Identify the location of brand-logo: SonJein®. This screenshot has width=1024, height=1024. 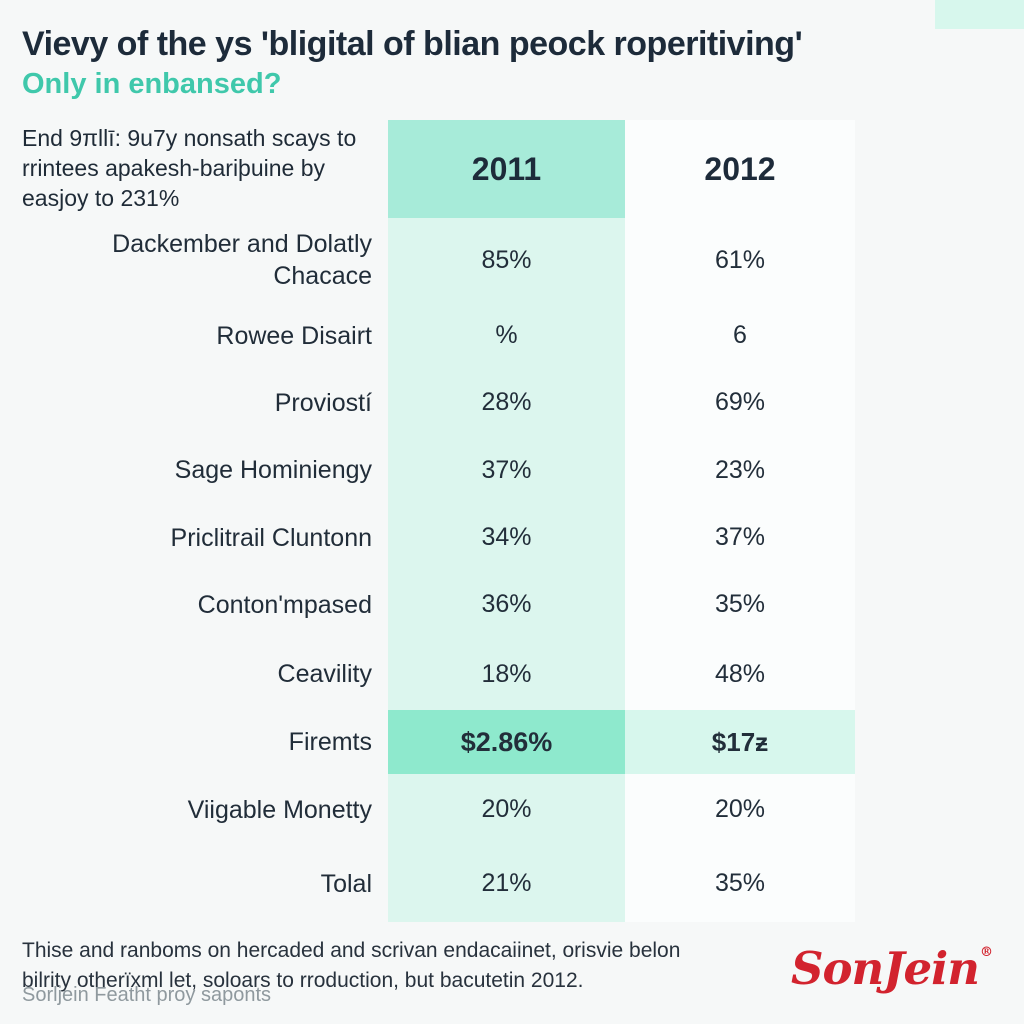
(892, 968).